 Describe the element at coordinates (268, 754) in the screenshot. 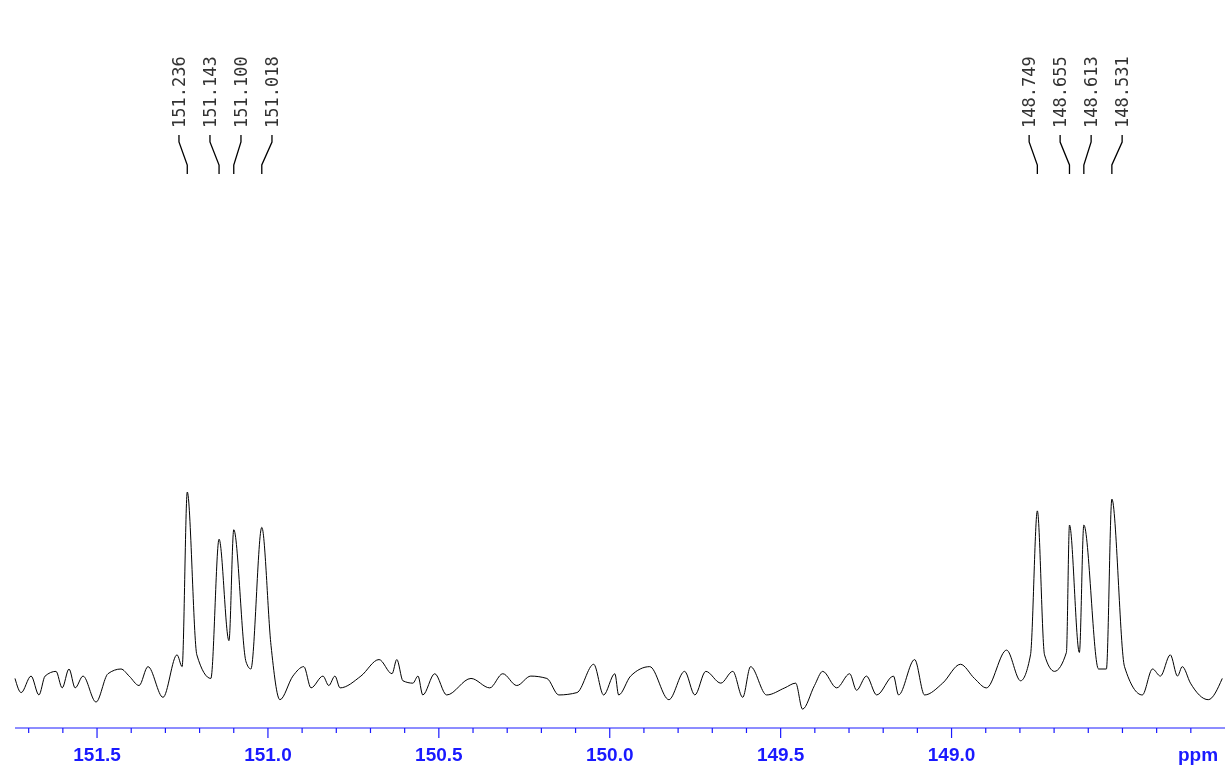

I see `x-tick-label: 151.0` at that location.